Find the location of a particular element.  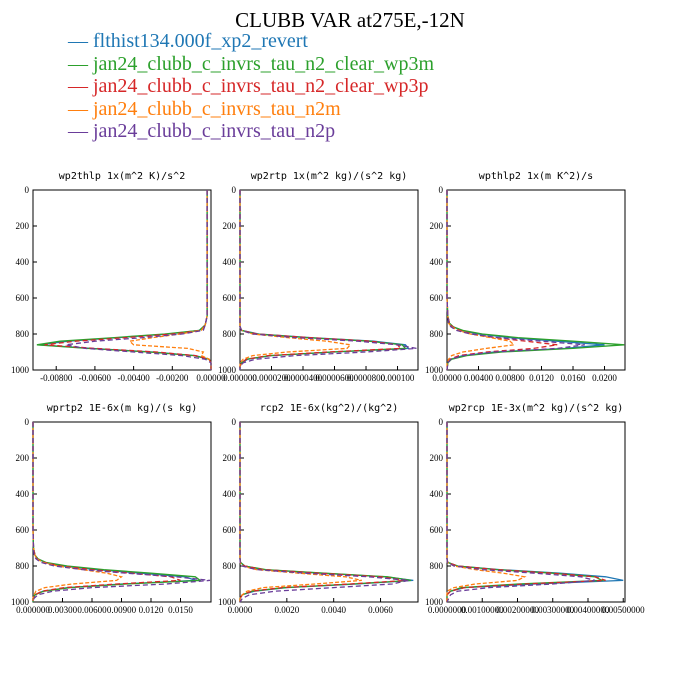

legend-entry-4: — jan24_clubb_c_invrs_tau_n2m is located at coordinates (251, 109).